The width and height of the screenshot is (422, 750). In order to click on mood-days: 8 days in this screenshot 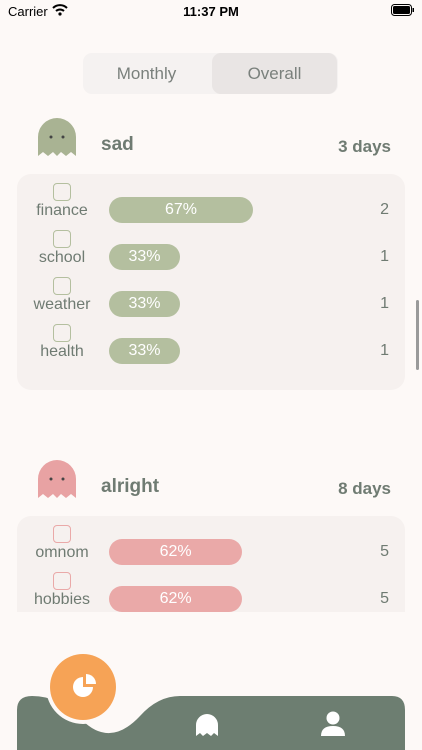, I will do `click(364, 488)`.